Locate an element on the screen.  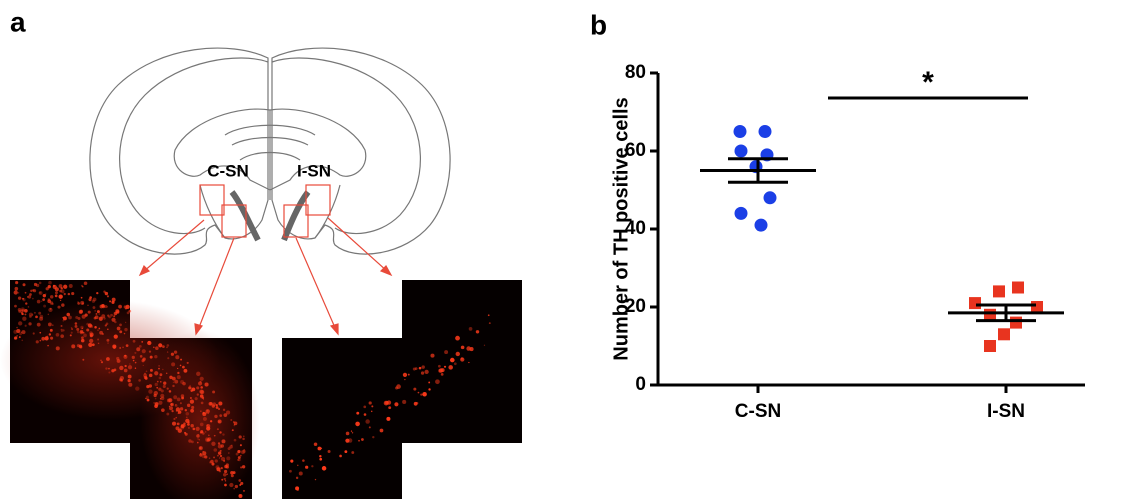
substantia-nigra is located at coordinates (245, 216).